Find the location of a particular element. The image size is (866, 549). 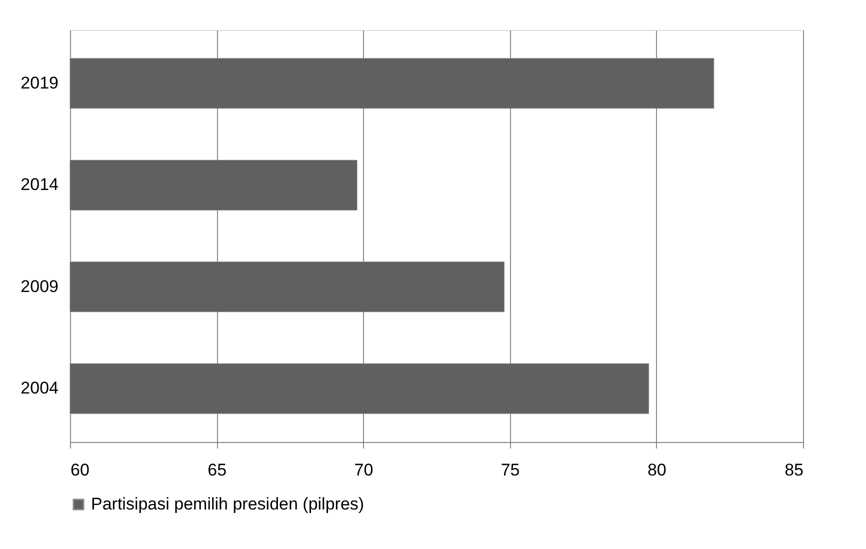

x-tick-label: 60 is located at coordinates (80, 470).